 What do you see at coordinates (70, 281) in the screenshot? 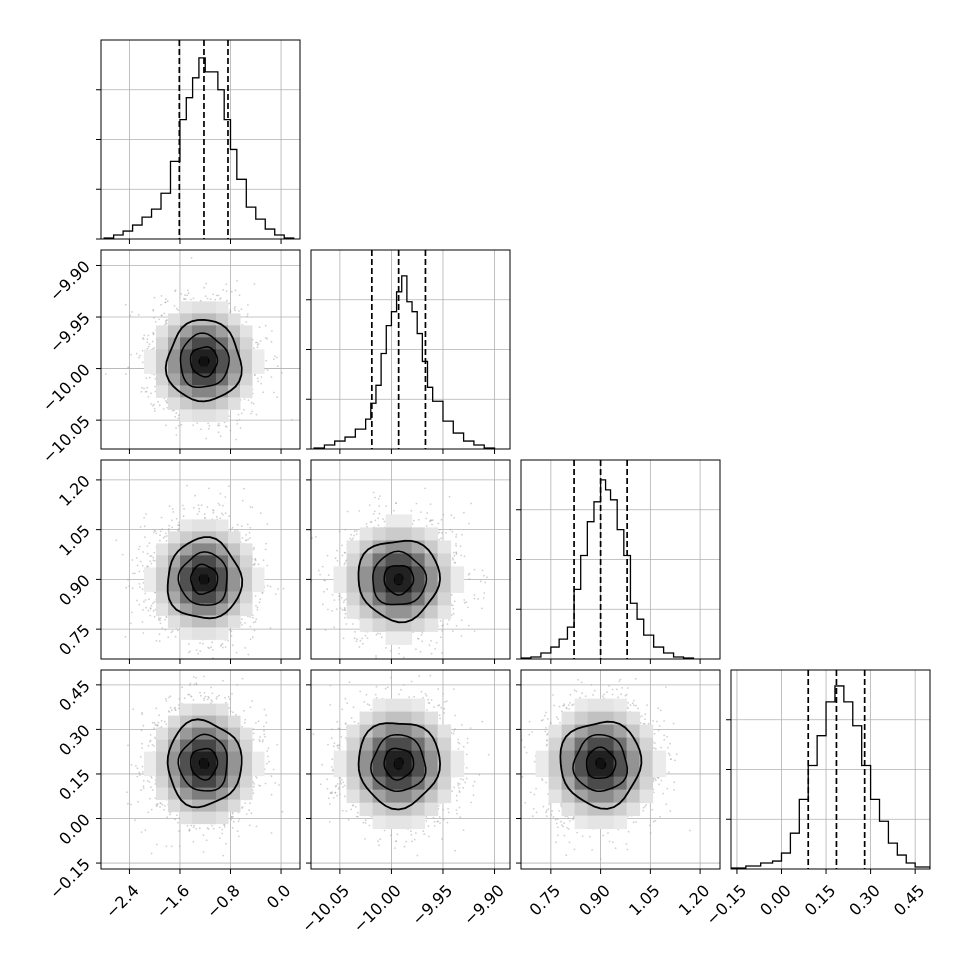
I see `y-tick-label: −9.90` at bounding box center [70, 281].